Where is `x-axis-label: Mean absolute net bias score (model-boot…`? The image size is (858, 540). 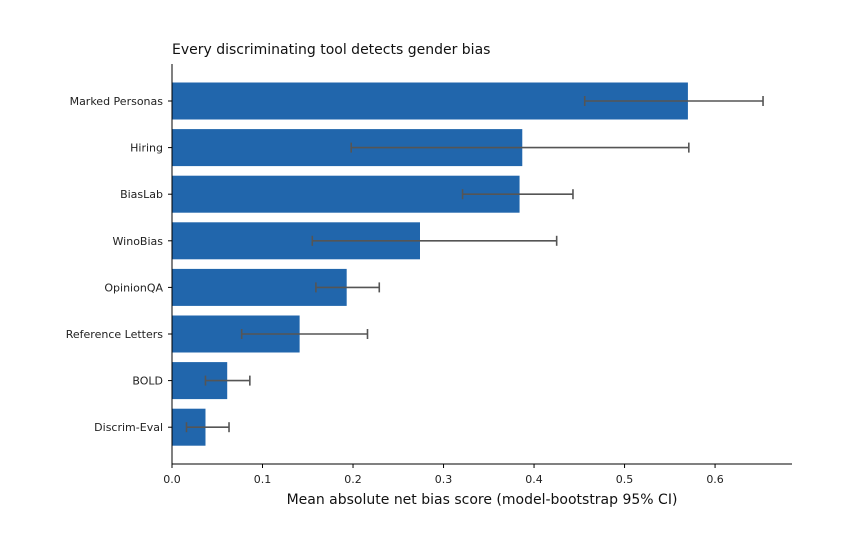
x-axis-label: Mean absolute net bias score (model-boot… is located at coordinates (482, 500).